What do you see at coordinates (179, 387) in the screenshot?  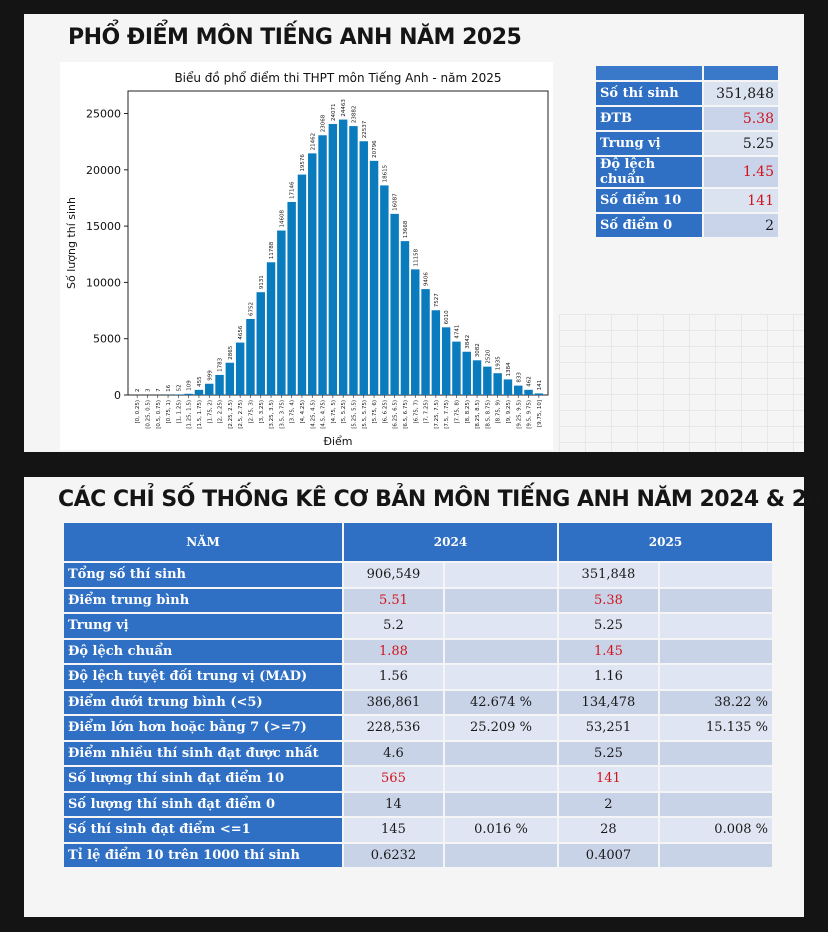 I see `bar-value-label: 52` at bounding box center [179, 387].